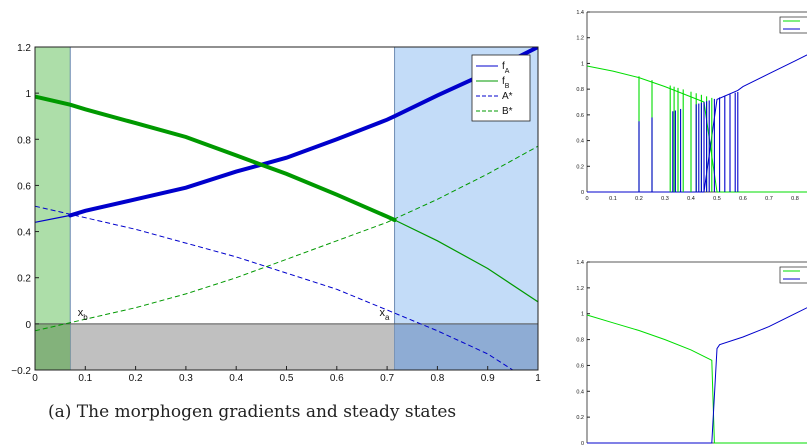 The image size is (807, 448). I want to click on small-chart-top-x-tick-label: 0.2, so click(639, 199).